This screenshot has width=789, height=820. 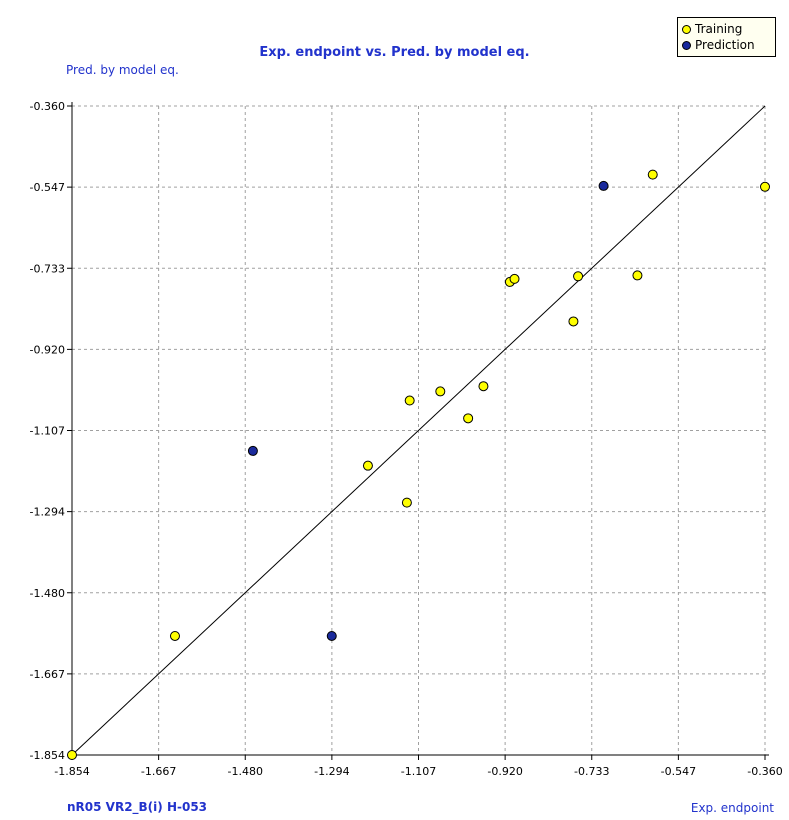 What do you see at coordinates (47, 593) in the screenshot?
I see `y-tick-label: -1.480` at bounding box center [47, 593].